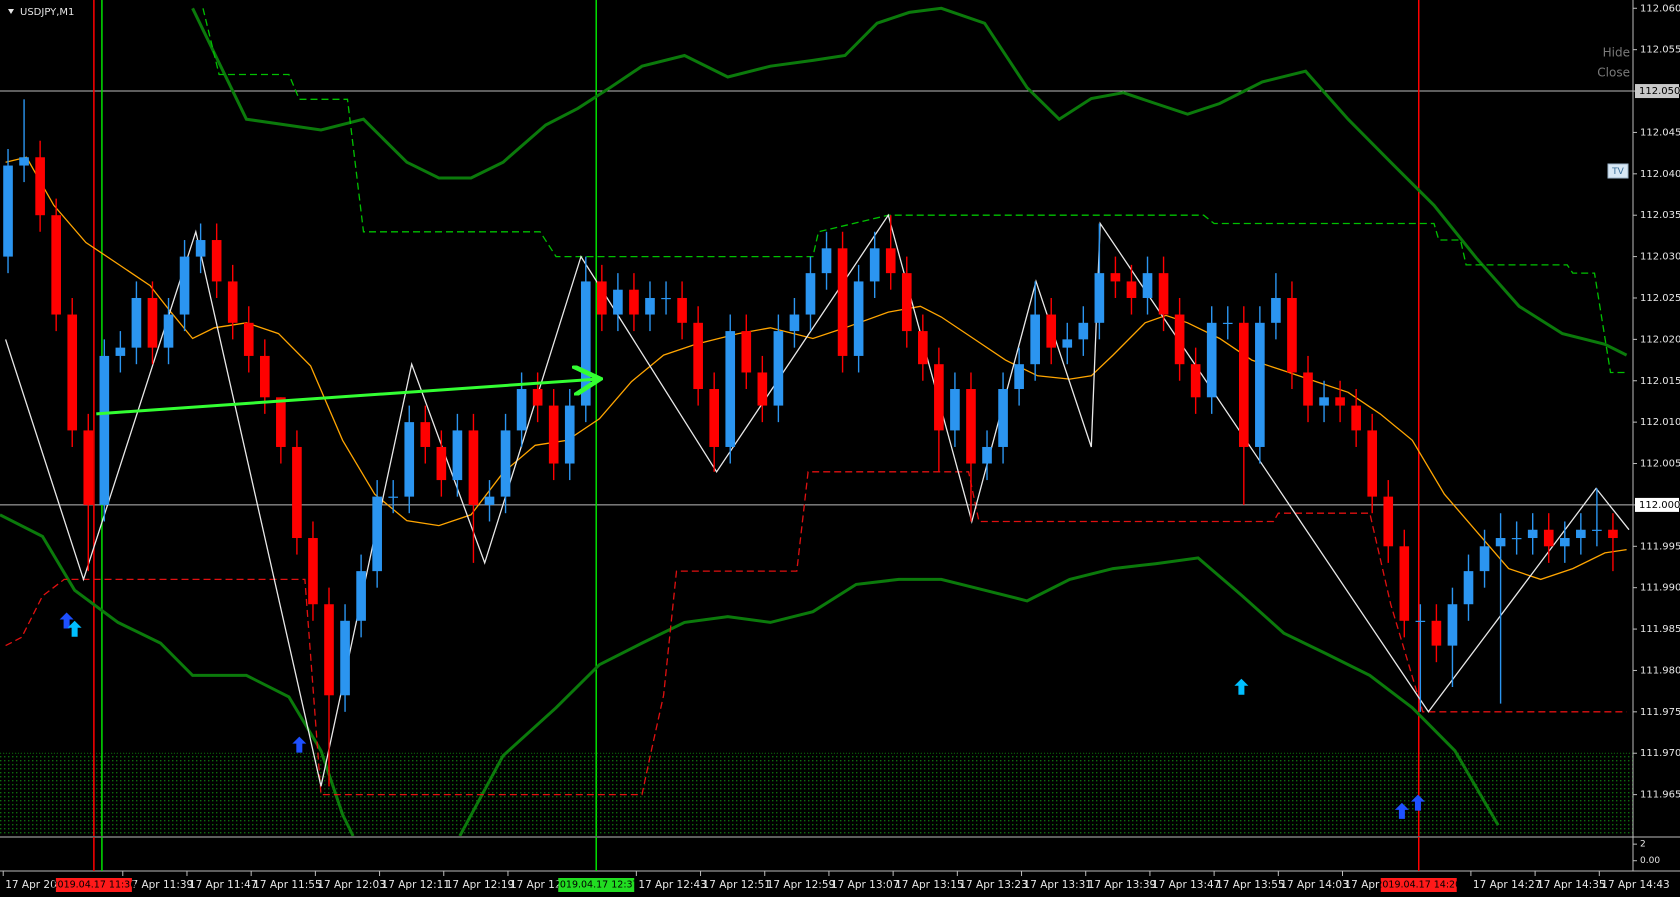  What do you see at coordinates (1660, 50) in the screenshot?
I see `y-tick-label: 112.055` at bounding box center [1660, 50].